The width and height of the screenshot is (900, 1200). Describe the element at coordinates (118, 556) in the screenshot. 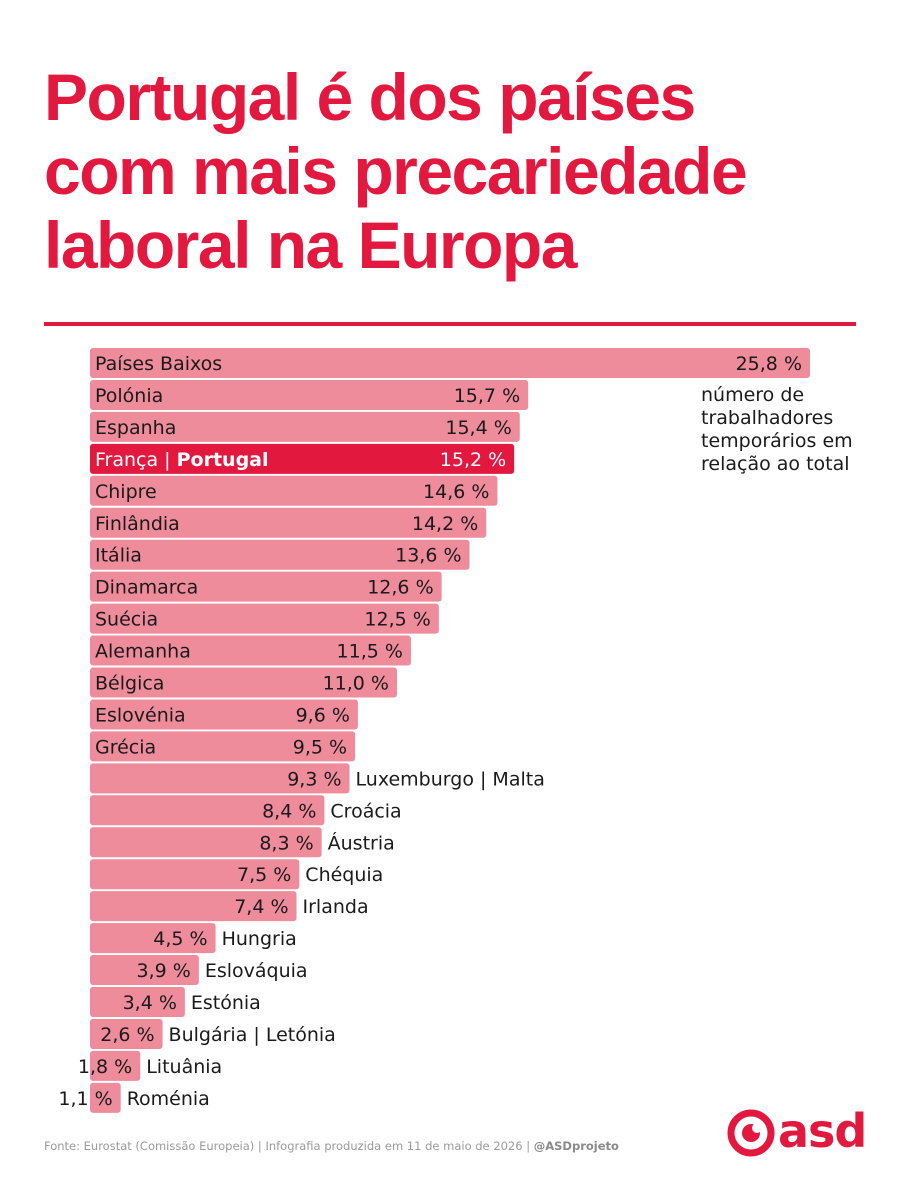

I see `category-label: Itália` at that location.